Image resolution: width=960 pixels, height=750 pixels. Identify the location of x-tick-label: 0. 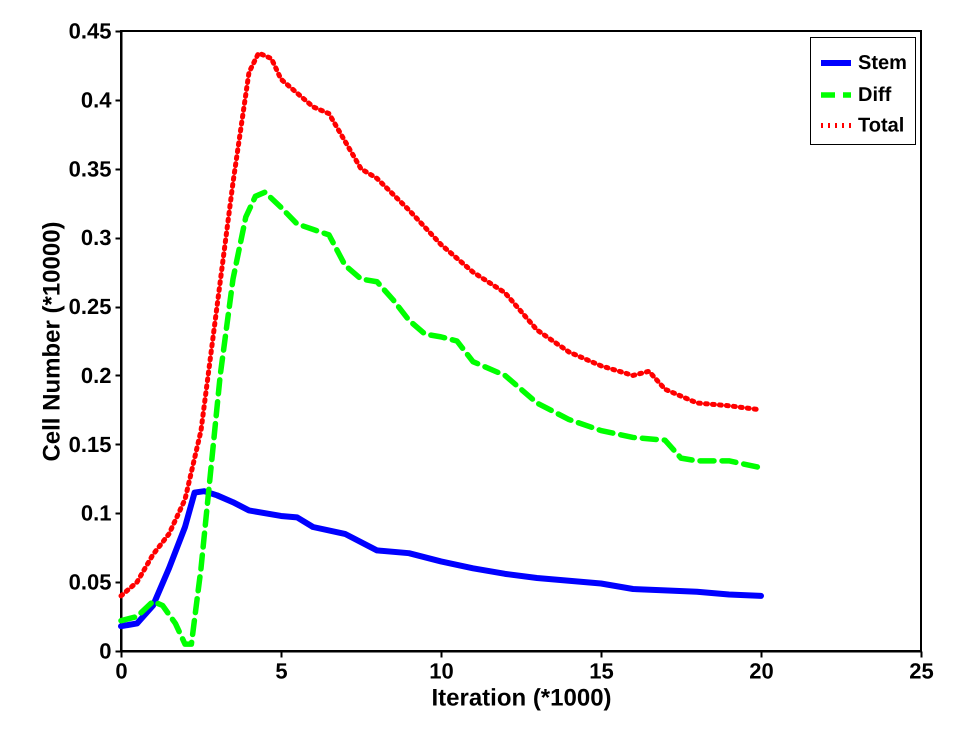
(121, 671).